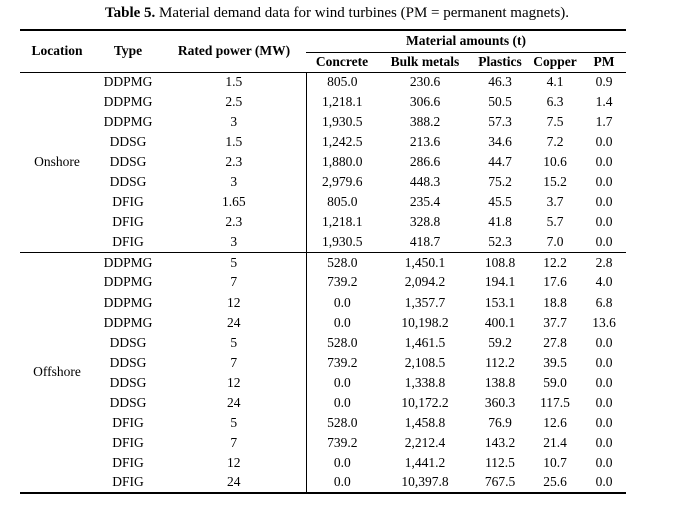 The image size is (674, 511). I want to click on table-row: DFIG 12 0.0 1,441.2 112.5 10.7 0.0, so click(323, 462).